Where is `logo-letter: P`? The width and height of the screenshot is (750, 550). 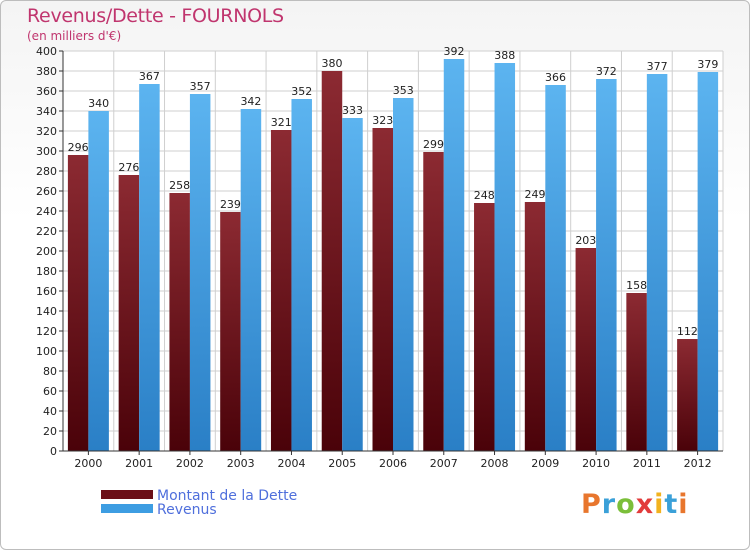
logo-letter: P is located at coordinates (591, 504).